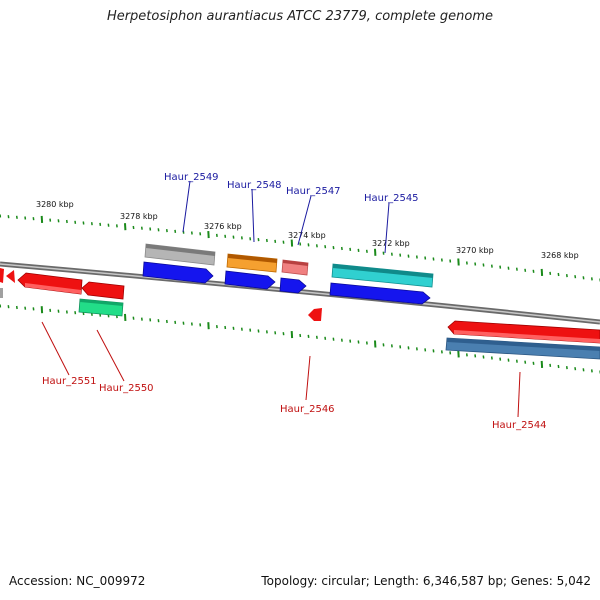  What do you see at coordinates (300, 248) in the screenshot?
I see `scale-ticks-outer` at bounding box center [300, 248].